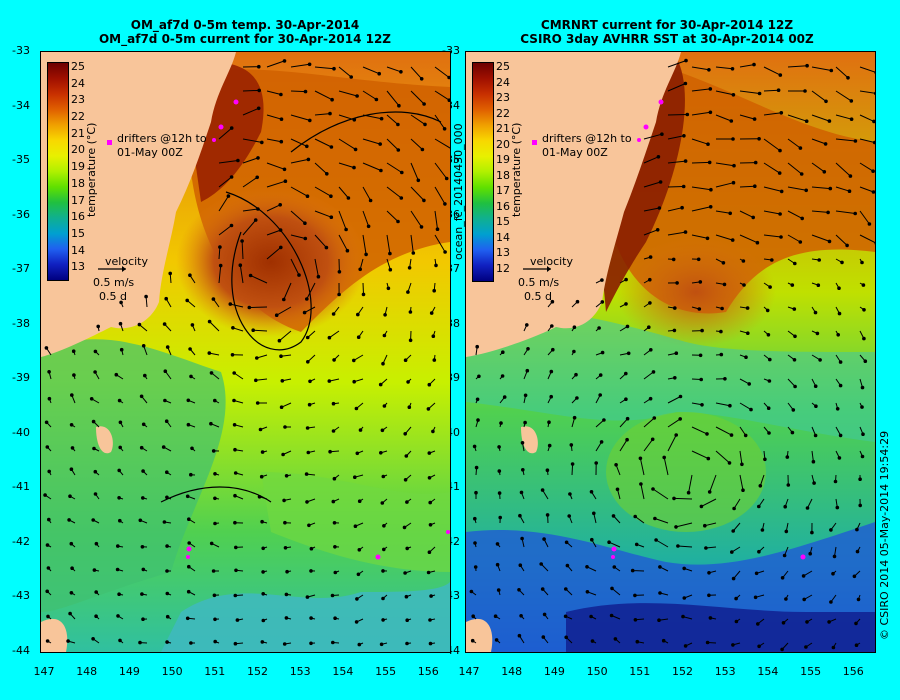  Describe the element at coordinates (257, 671) in the screenshot. I see `x-tick-label: 152` at that location.